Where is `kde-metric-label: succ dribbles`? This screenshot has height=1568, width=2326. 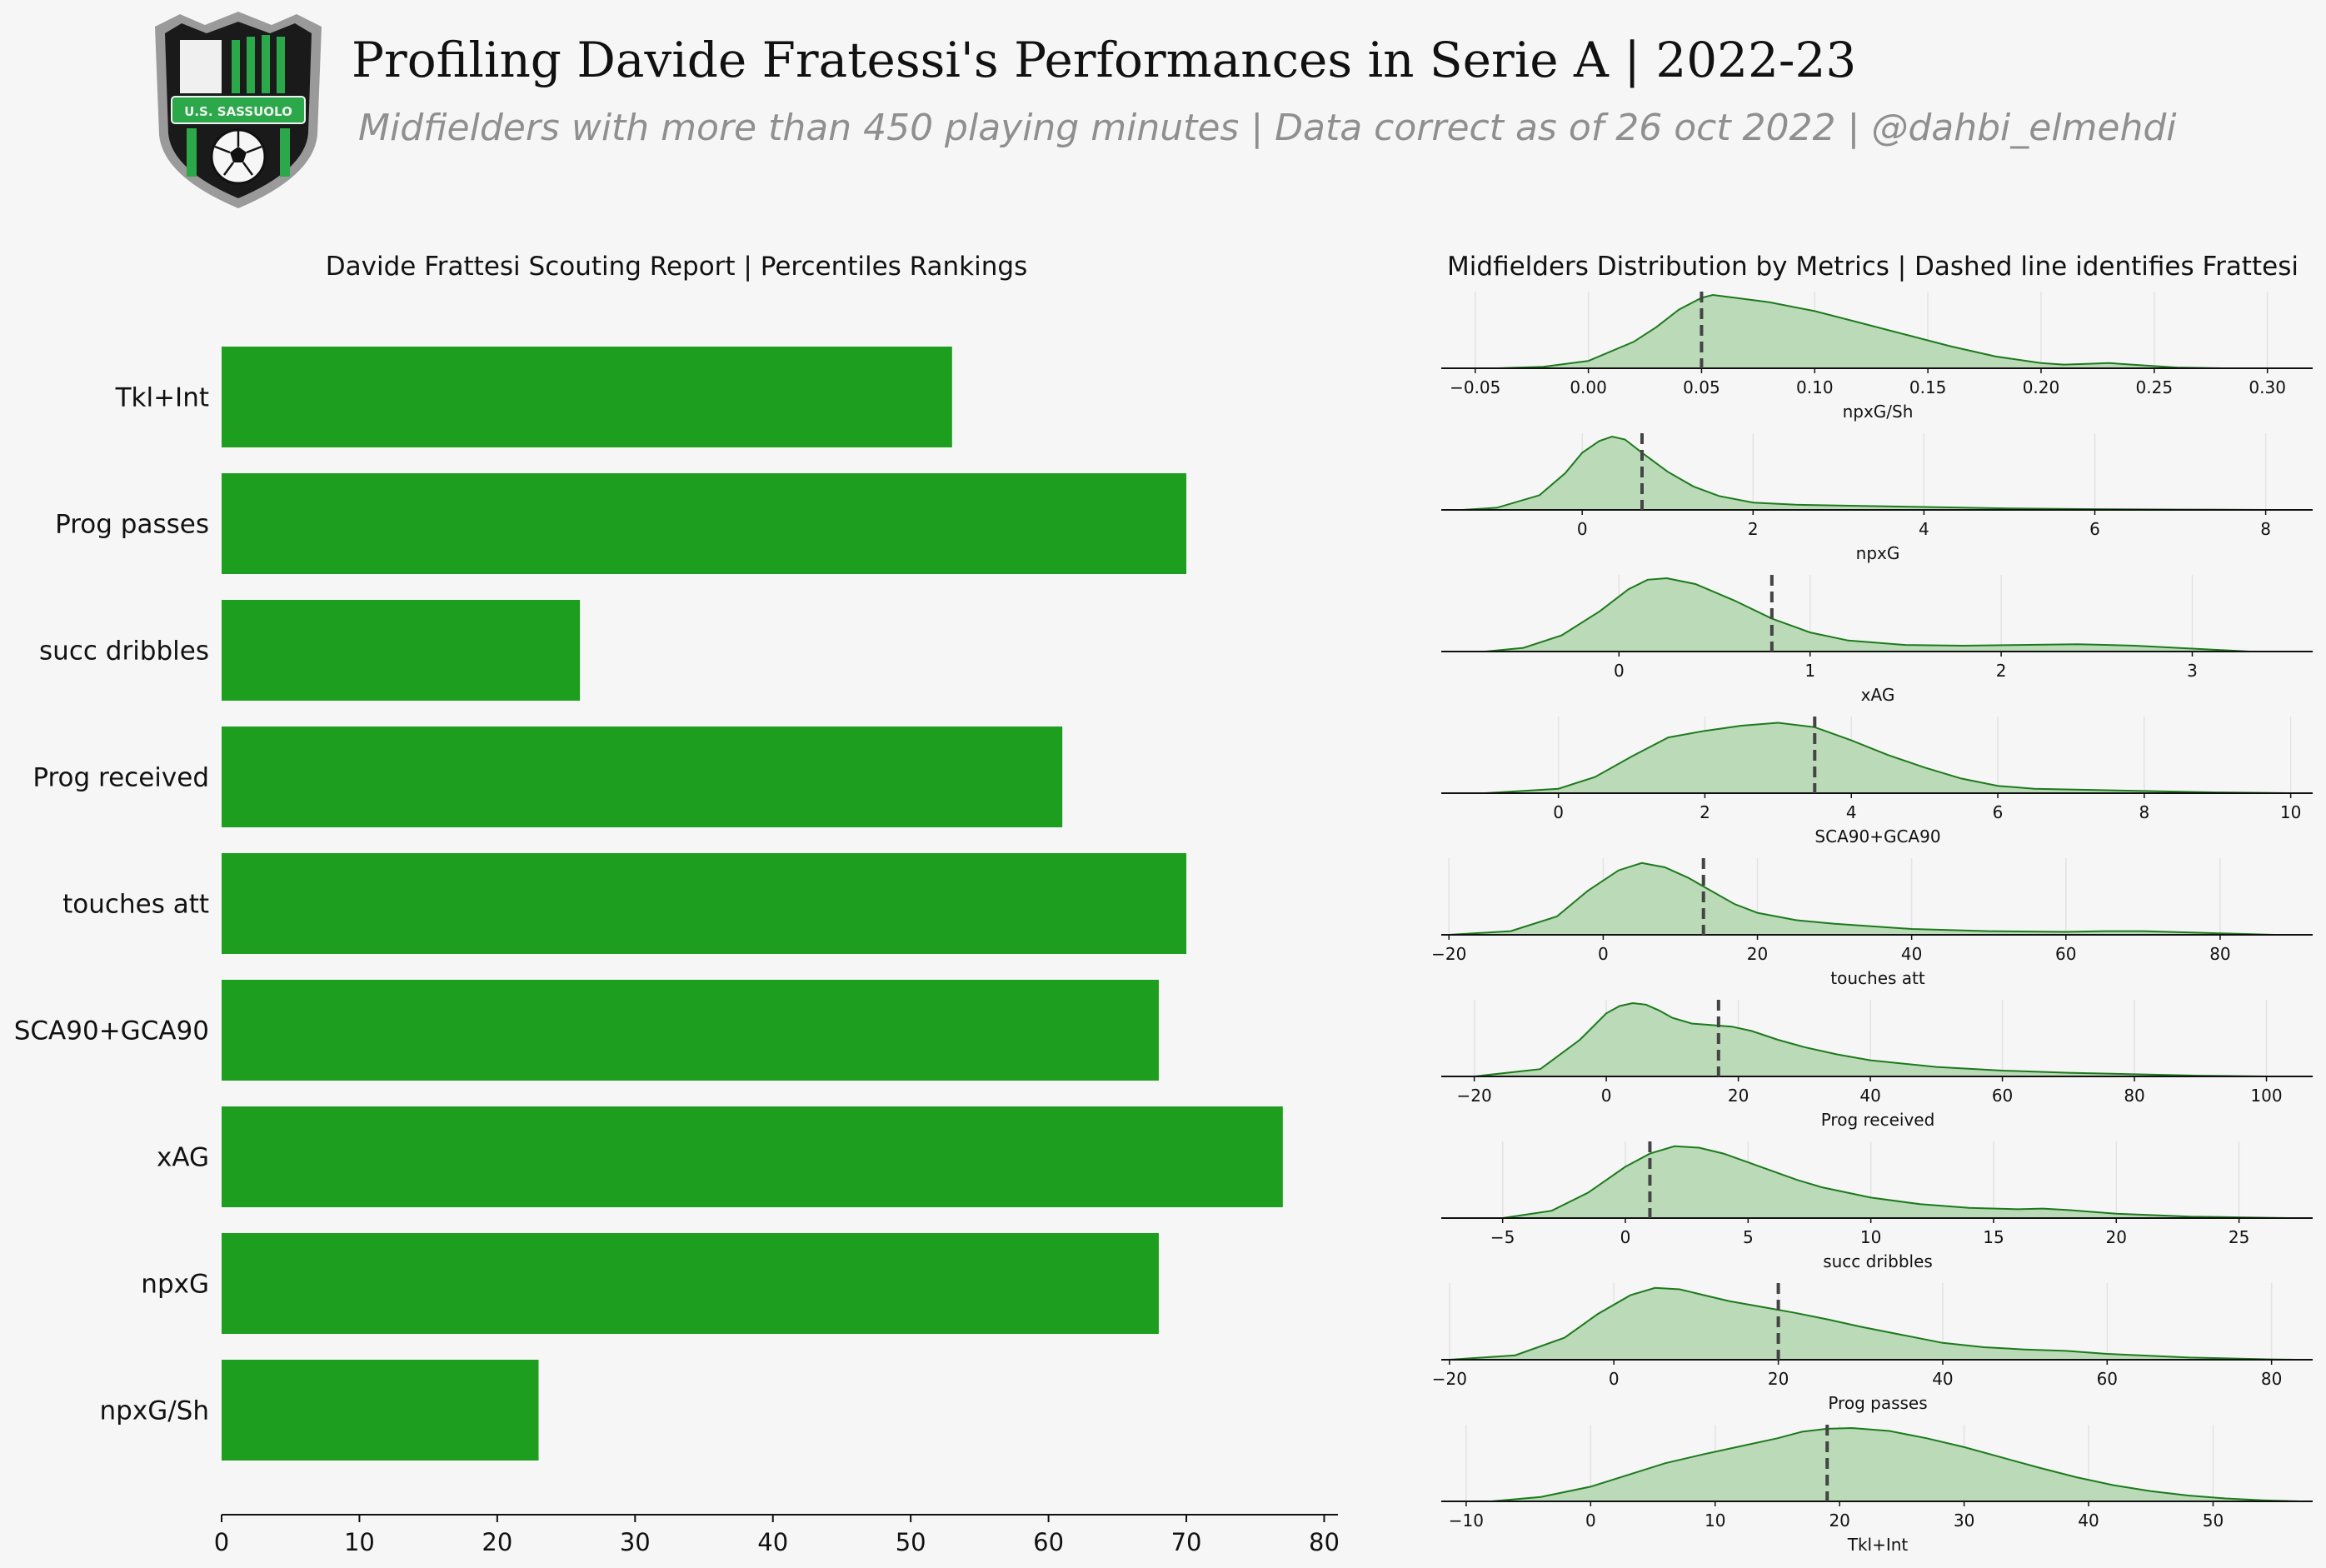
kde-metric-label: succ dribbles is located at coordinates (1878, 1261).